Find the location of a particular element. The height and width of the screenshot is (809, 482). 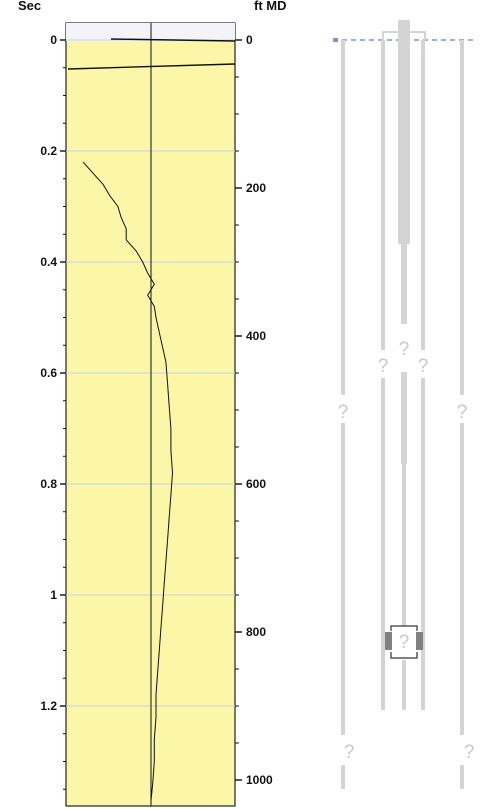

packer-left is located at coordinates (388, 641).